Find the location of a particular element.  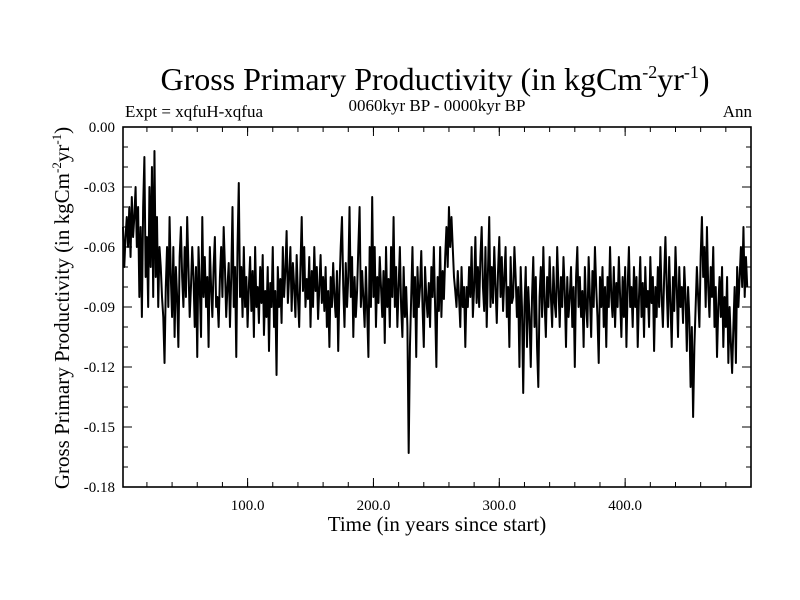

chart-title-sup2: -1 is located at coordinates (691, 72).